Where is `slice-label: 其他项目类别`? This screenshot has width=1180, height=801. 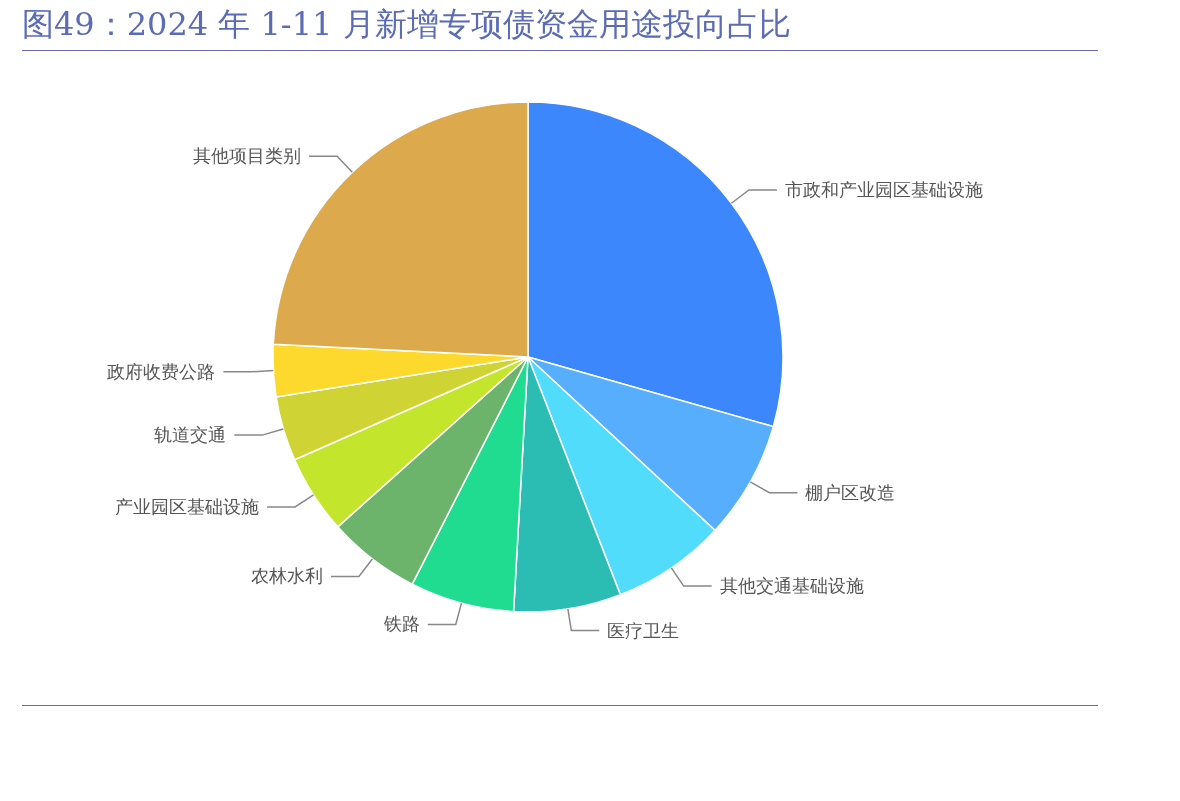
slice-label: 其他项目类别 is located at coordinates (247, 156).